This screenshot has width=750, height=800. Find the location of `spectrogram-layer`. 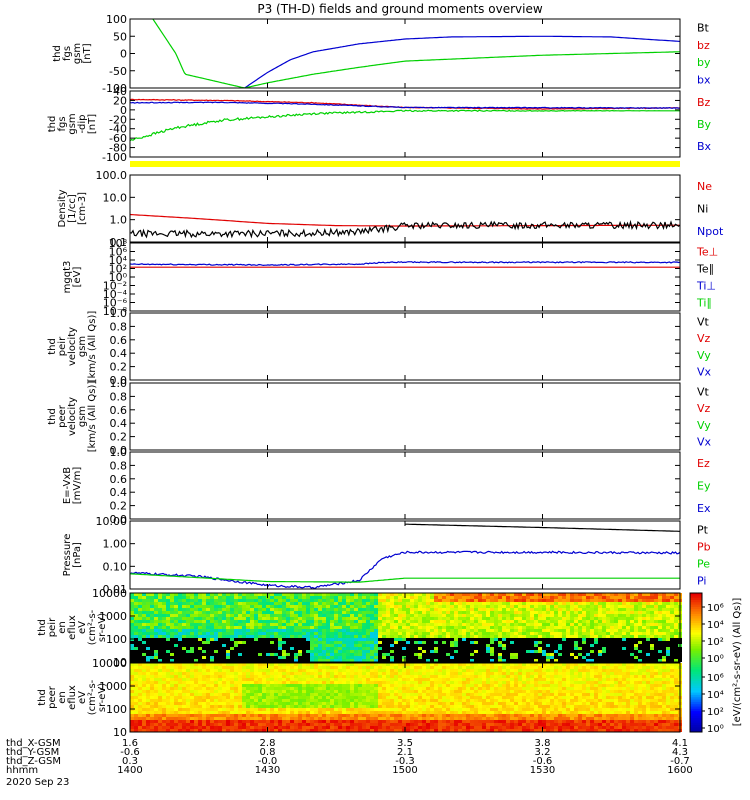

spectrogram-layer is located at coordinates (406, 662).